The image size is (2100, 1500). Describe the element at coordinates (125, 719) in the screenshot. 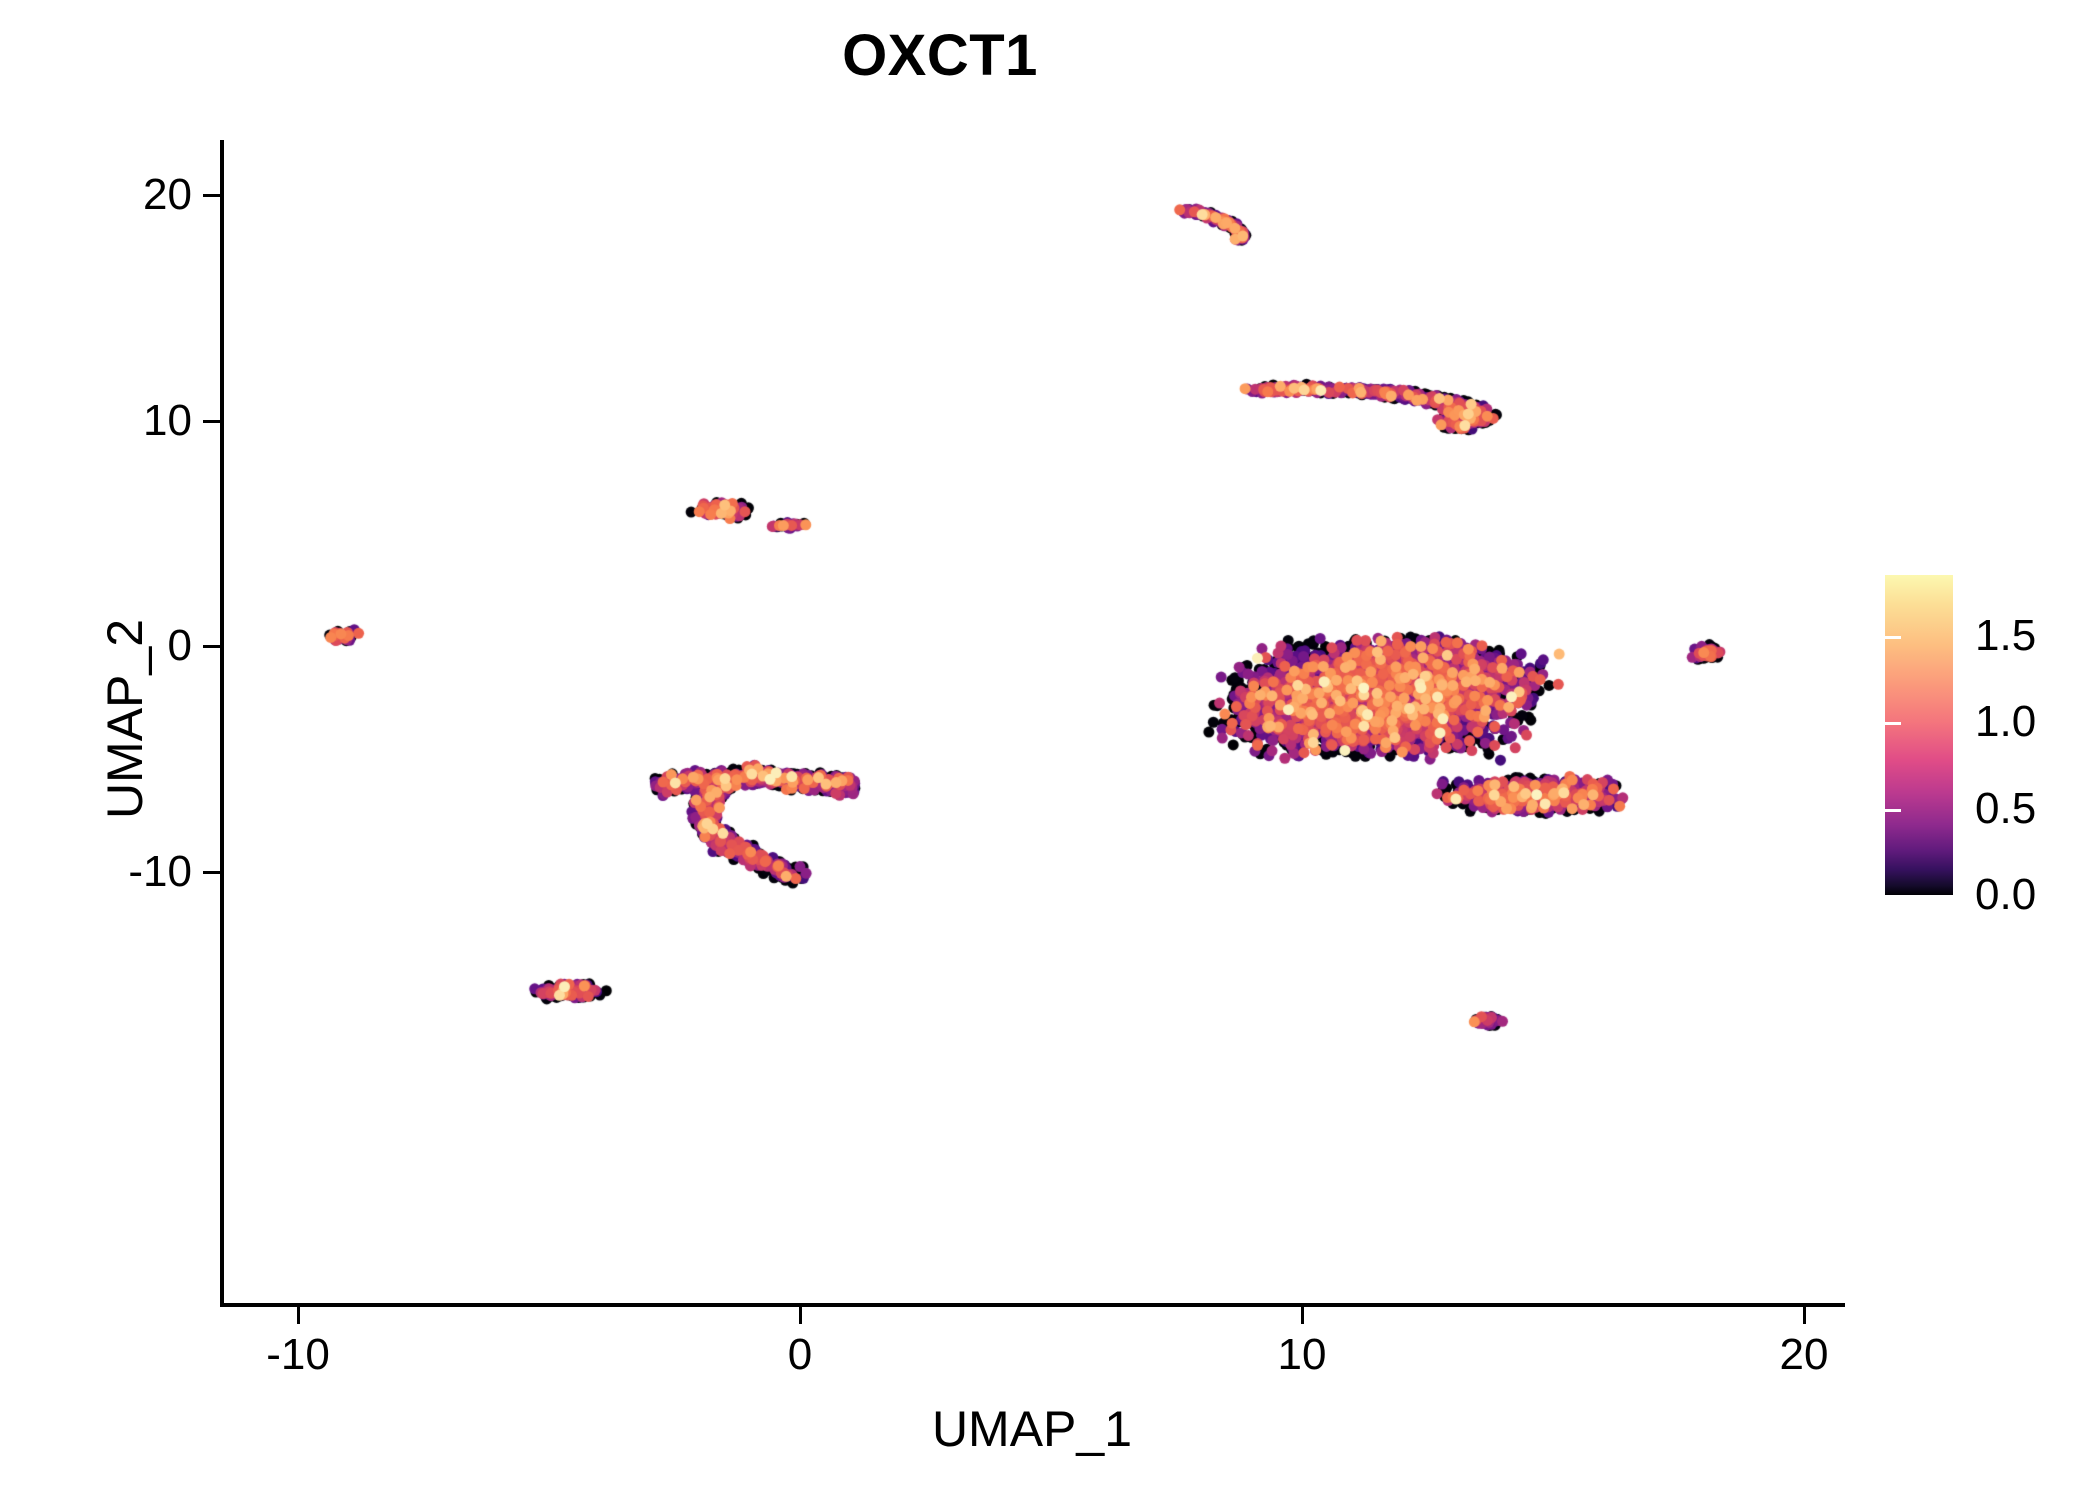

I see `y-axis-title: UMAP_2` at that location.